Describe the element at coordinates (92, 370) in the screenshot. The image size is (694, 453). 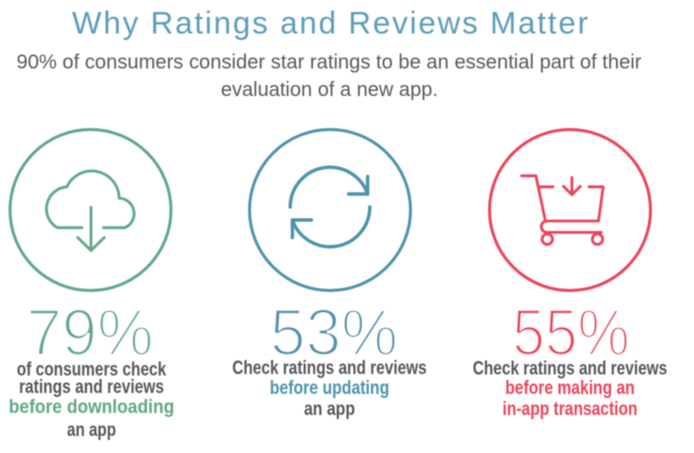
I see `svg-text: of consumers check` at that location.